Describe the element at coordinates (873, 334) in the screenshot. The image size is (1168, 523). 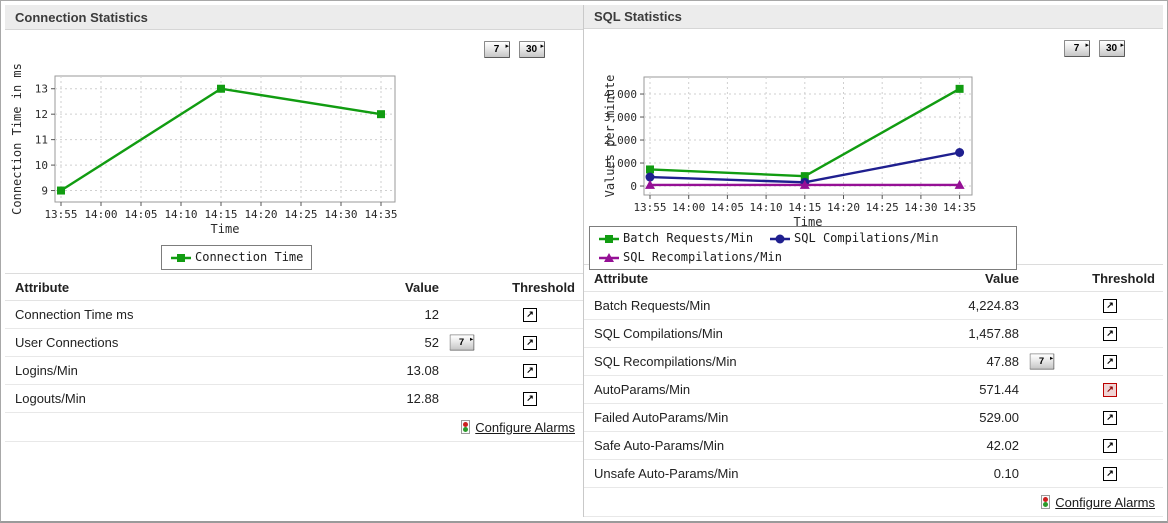
I see `table-row: SQL Compilations/Min 1,457.88 ↗` at that location.